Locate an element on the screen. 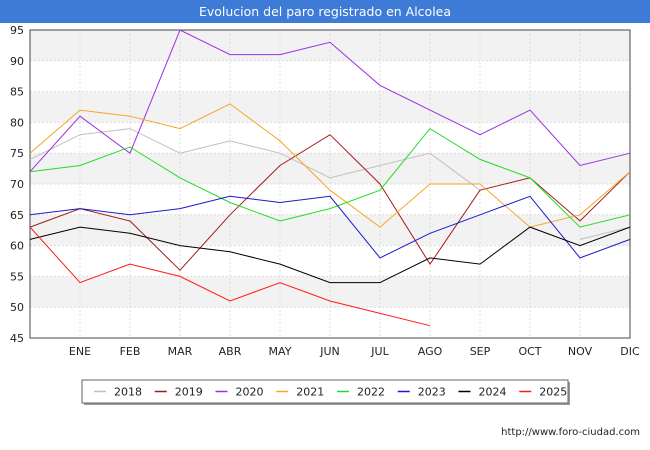 This screenshot has width=650, height=450. x-tick-label: ENE is located at coordinates (80, 351).